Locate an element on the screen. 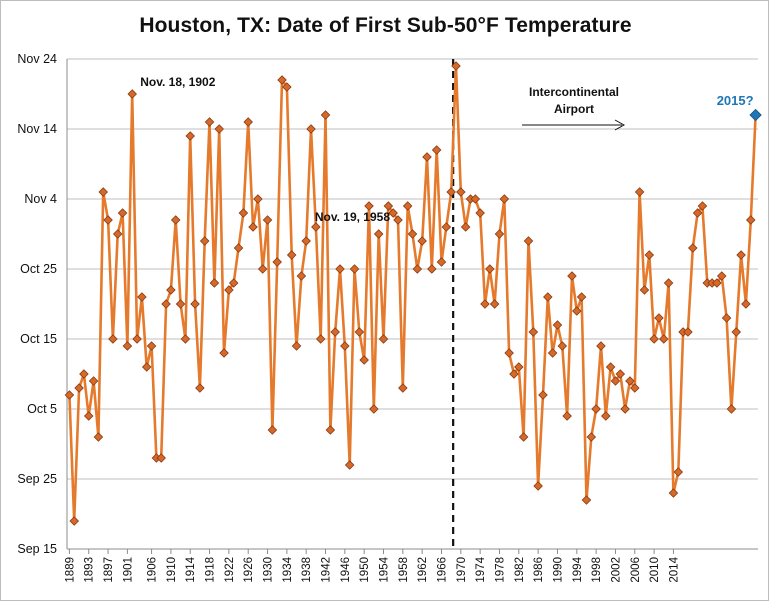 The width and height of the screenshot is (771, 603). x-tick-label: 1906 is located at coordinates (153, 570).